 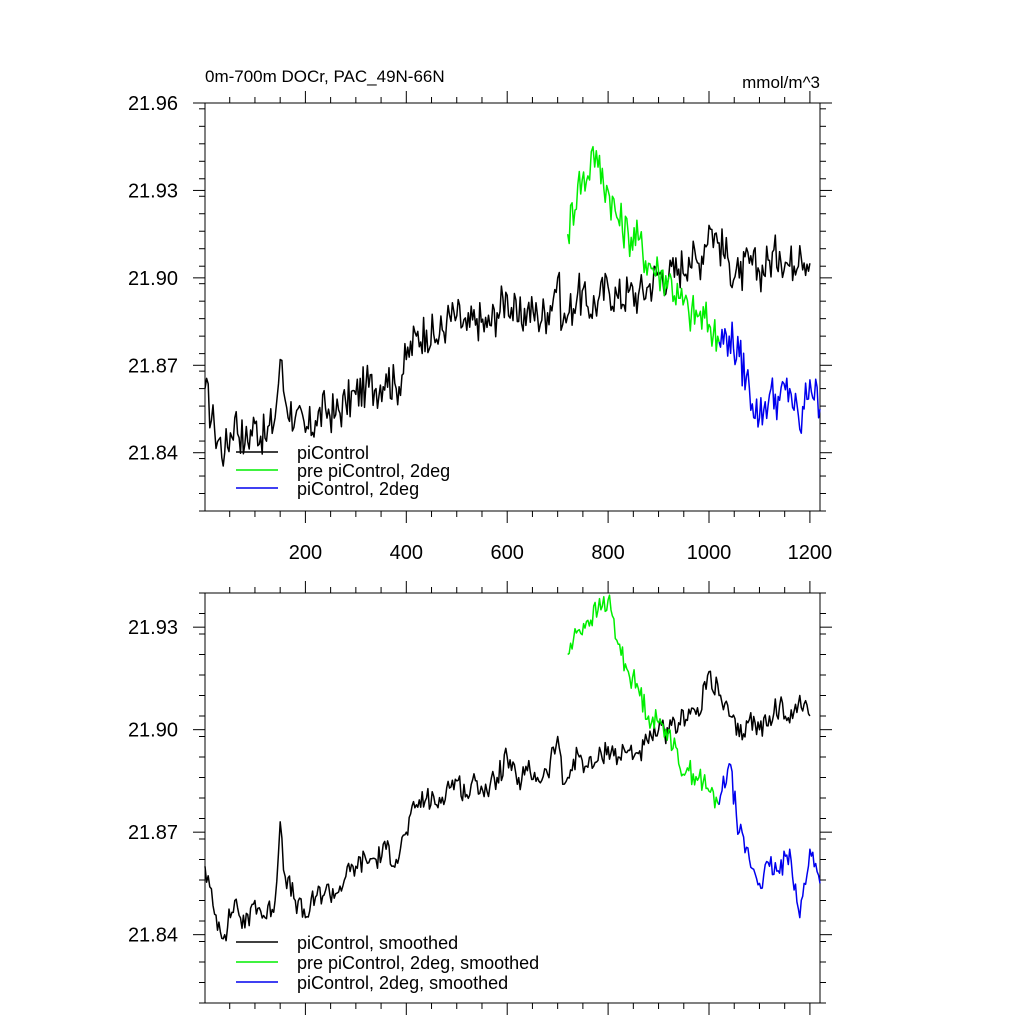 What do you see at coordinates (769, 841) in the screenshot?
I see `series-line-picontrol-2deg-smoothed` at bounding box center [769, 841].